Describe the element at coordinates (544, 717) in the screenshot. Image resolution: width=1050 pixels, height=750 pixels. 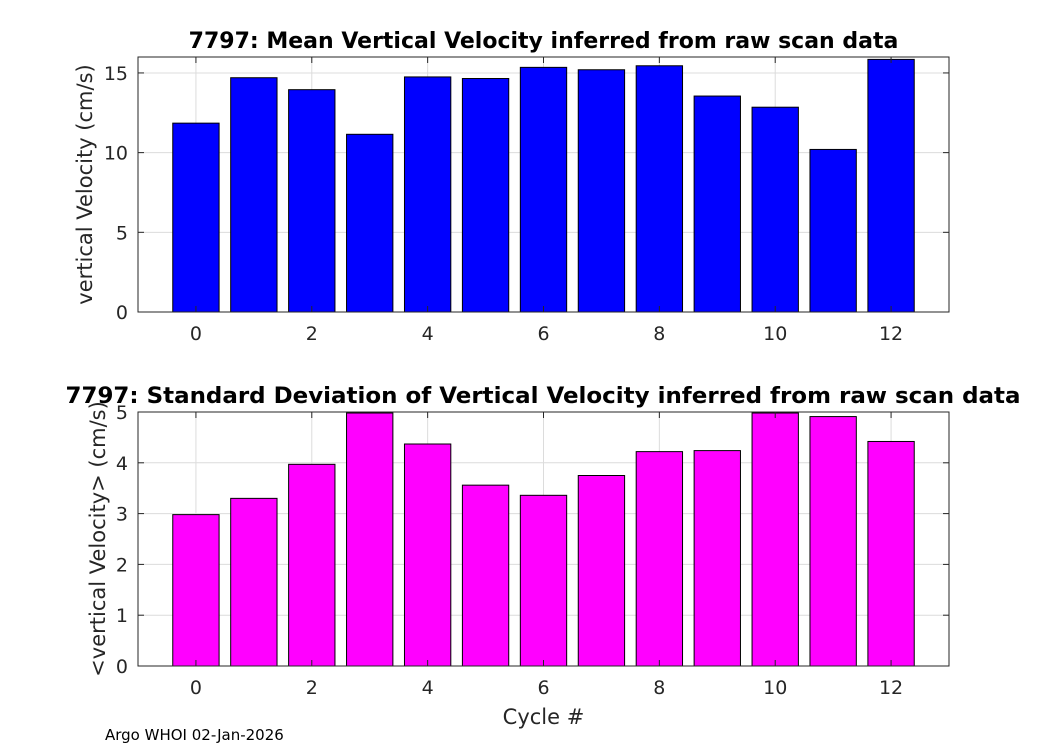
I see `x-axis-label: Cycle #` at that location.